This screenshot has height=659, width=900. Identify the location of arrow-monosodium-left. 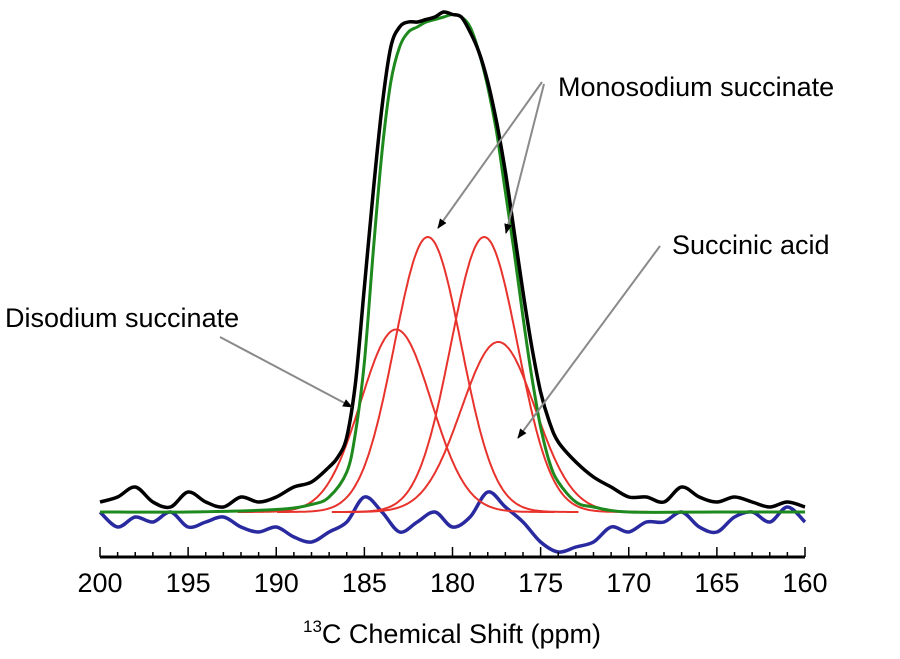
(490, 155).